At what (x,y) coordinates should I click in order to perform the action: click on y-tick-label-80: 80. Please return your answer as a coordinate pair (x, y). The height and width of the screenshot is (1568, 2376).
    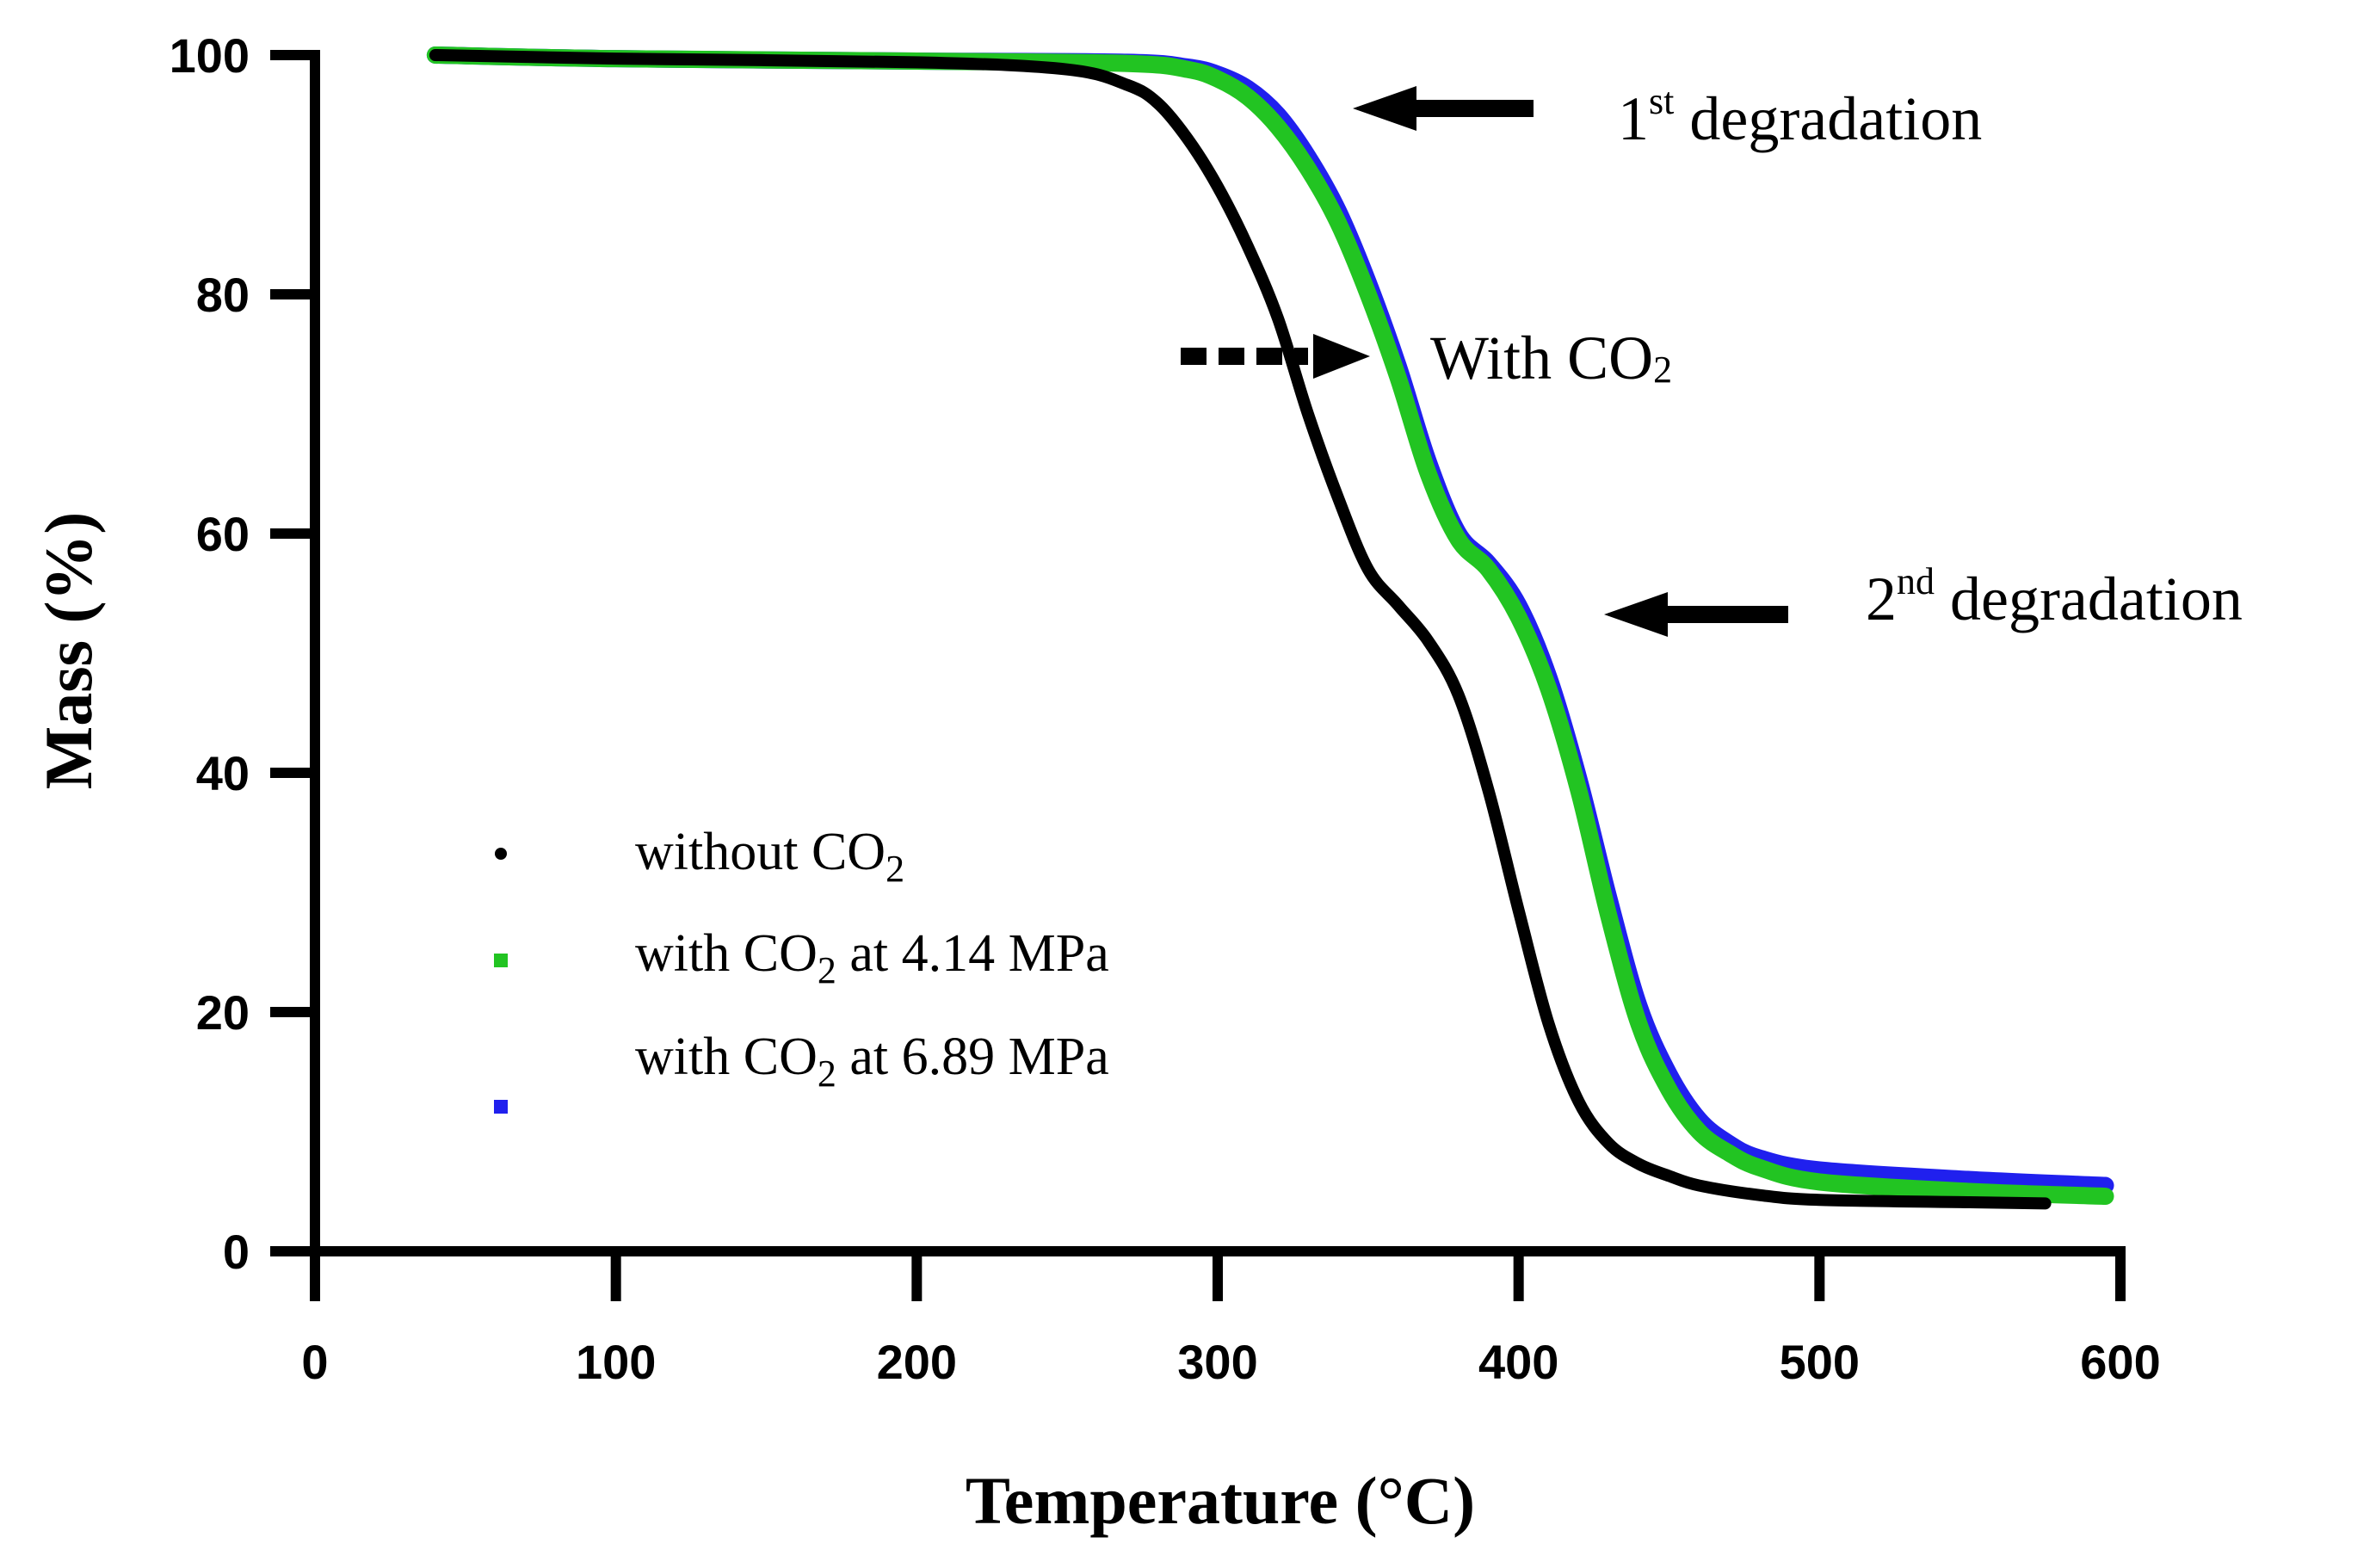
    Looking at the image, I should click on (223, 295).